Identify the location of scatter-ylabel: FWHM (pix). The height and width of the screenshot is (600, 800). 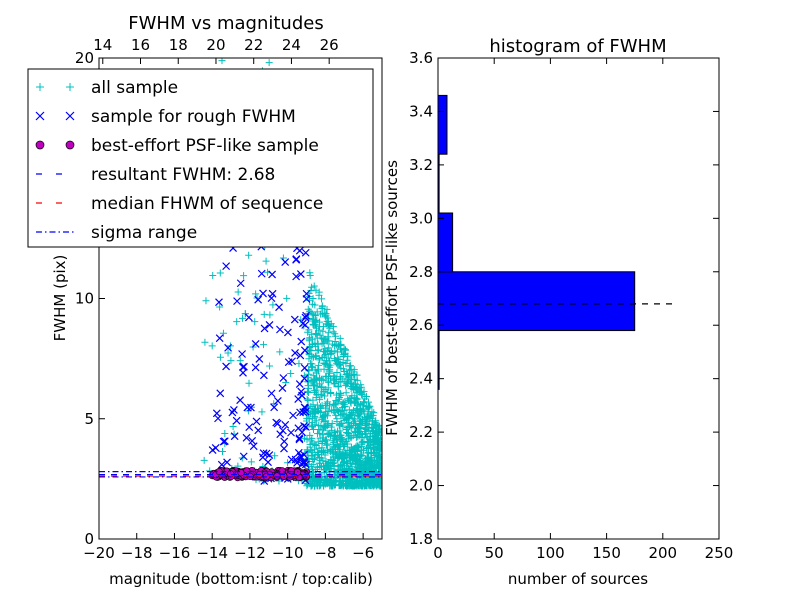
(60, 298).